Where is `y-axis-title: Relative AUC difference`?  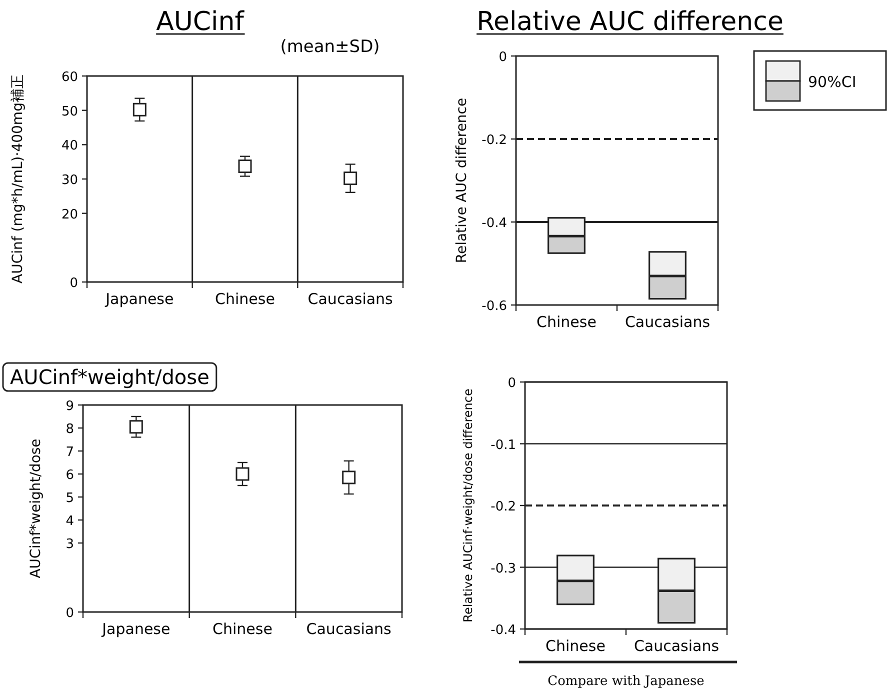 y-axis-title: Relative AUC difference is located at coordinates (462, 181).